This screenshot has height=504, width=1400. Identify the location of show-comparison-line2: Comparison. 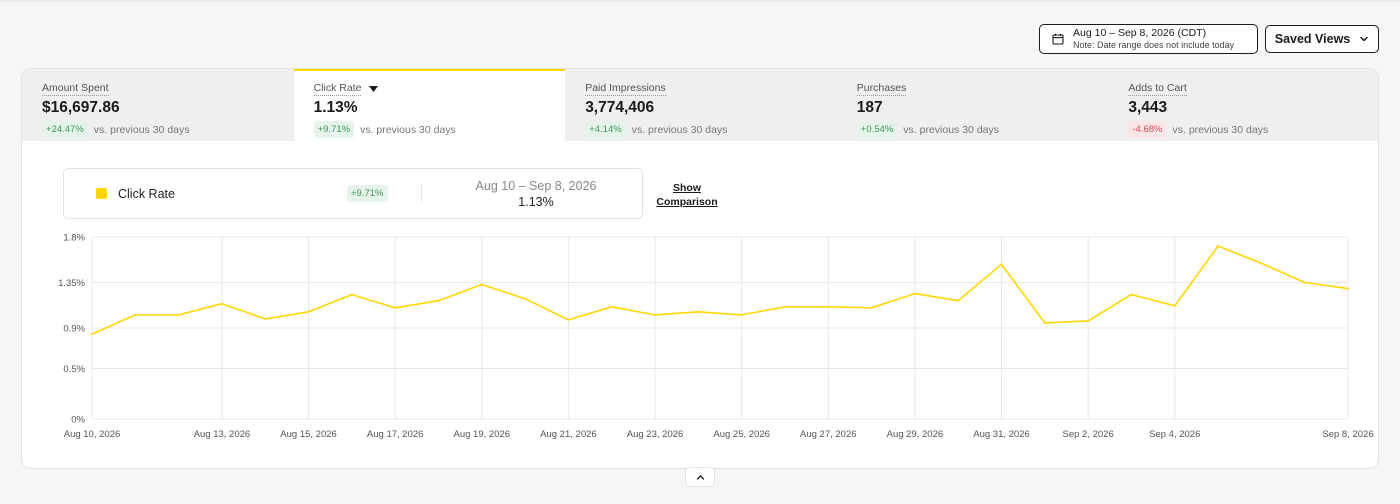
(687, 202).